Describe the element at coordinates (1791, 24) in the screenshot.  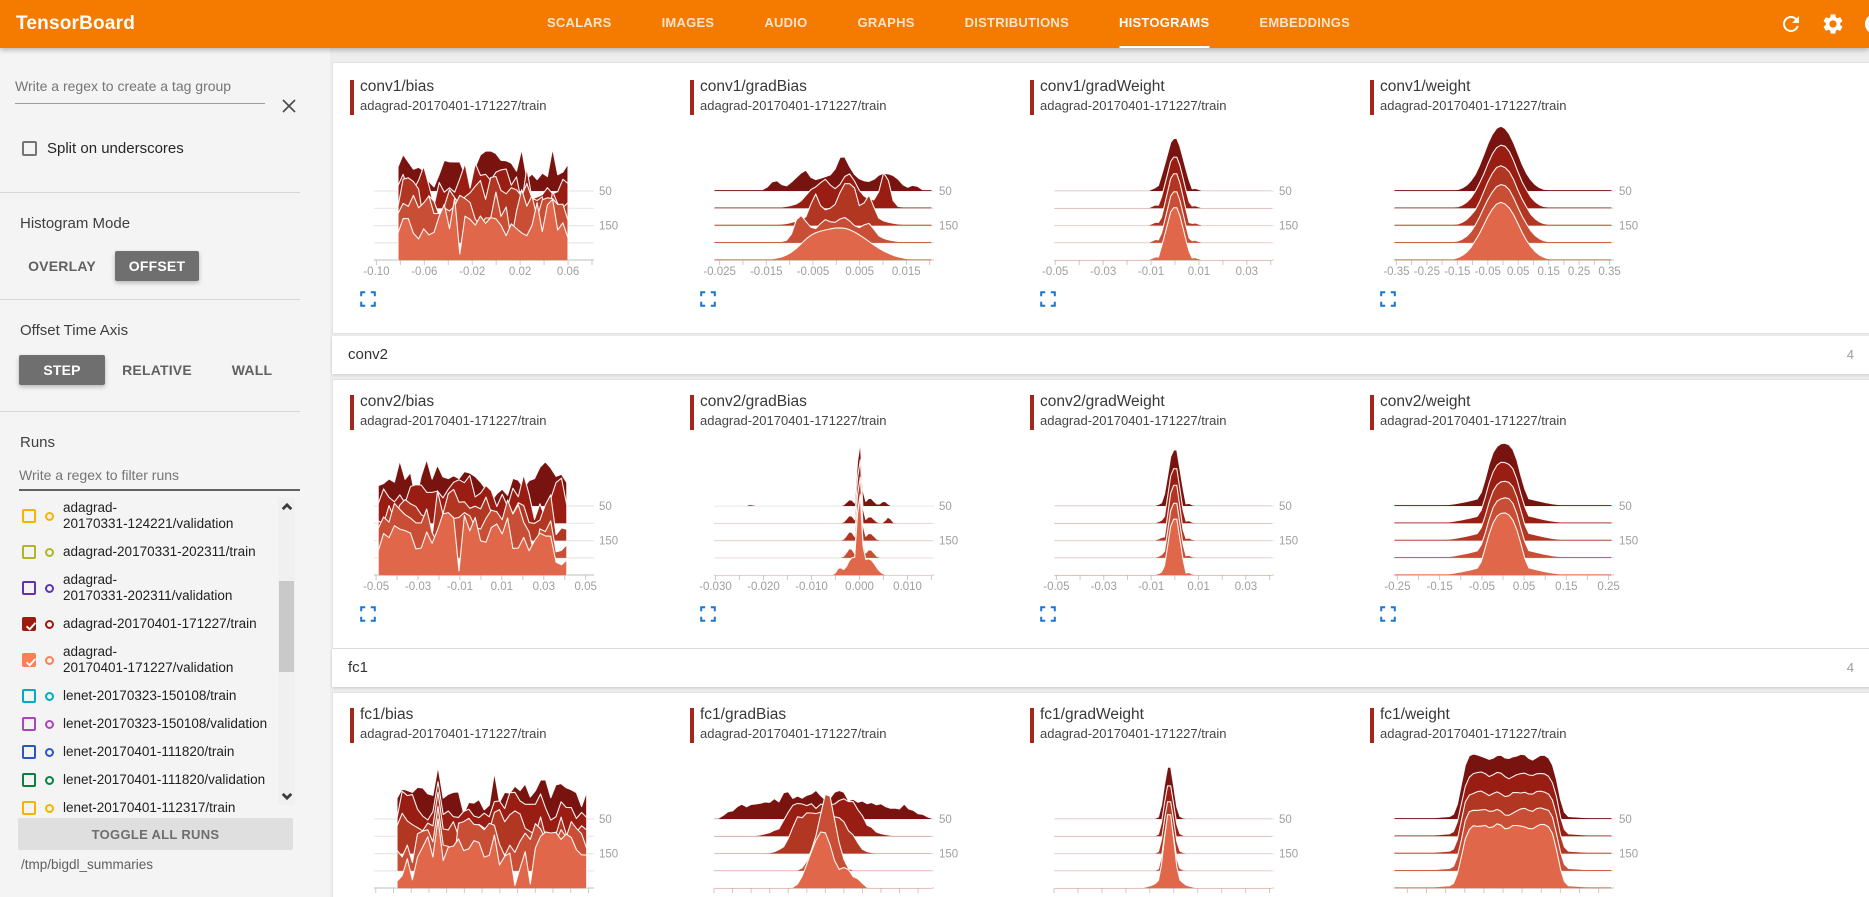
I see `refresh-icon` at that location.